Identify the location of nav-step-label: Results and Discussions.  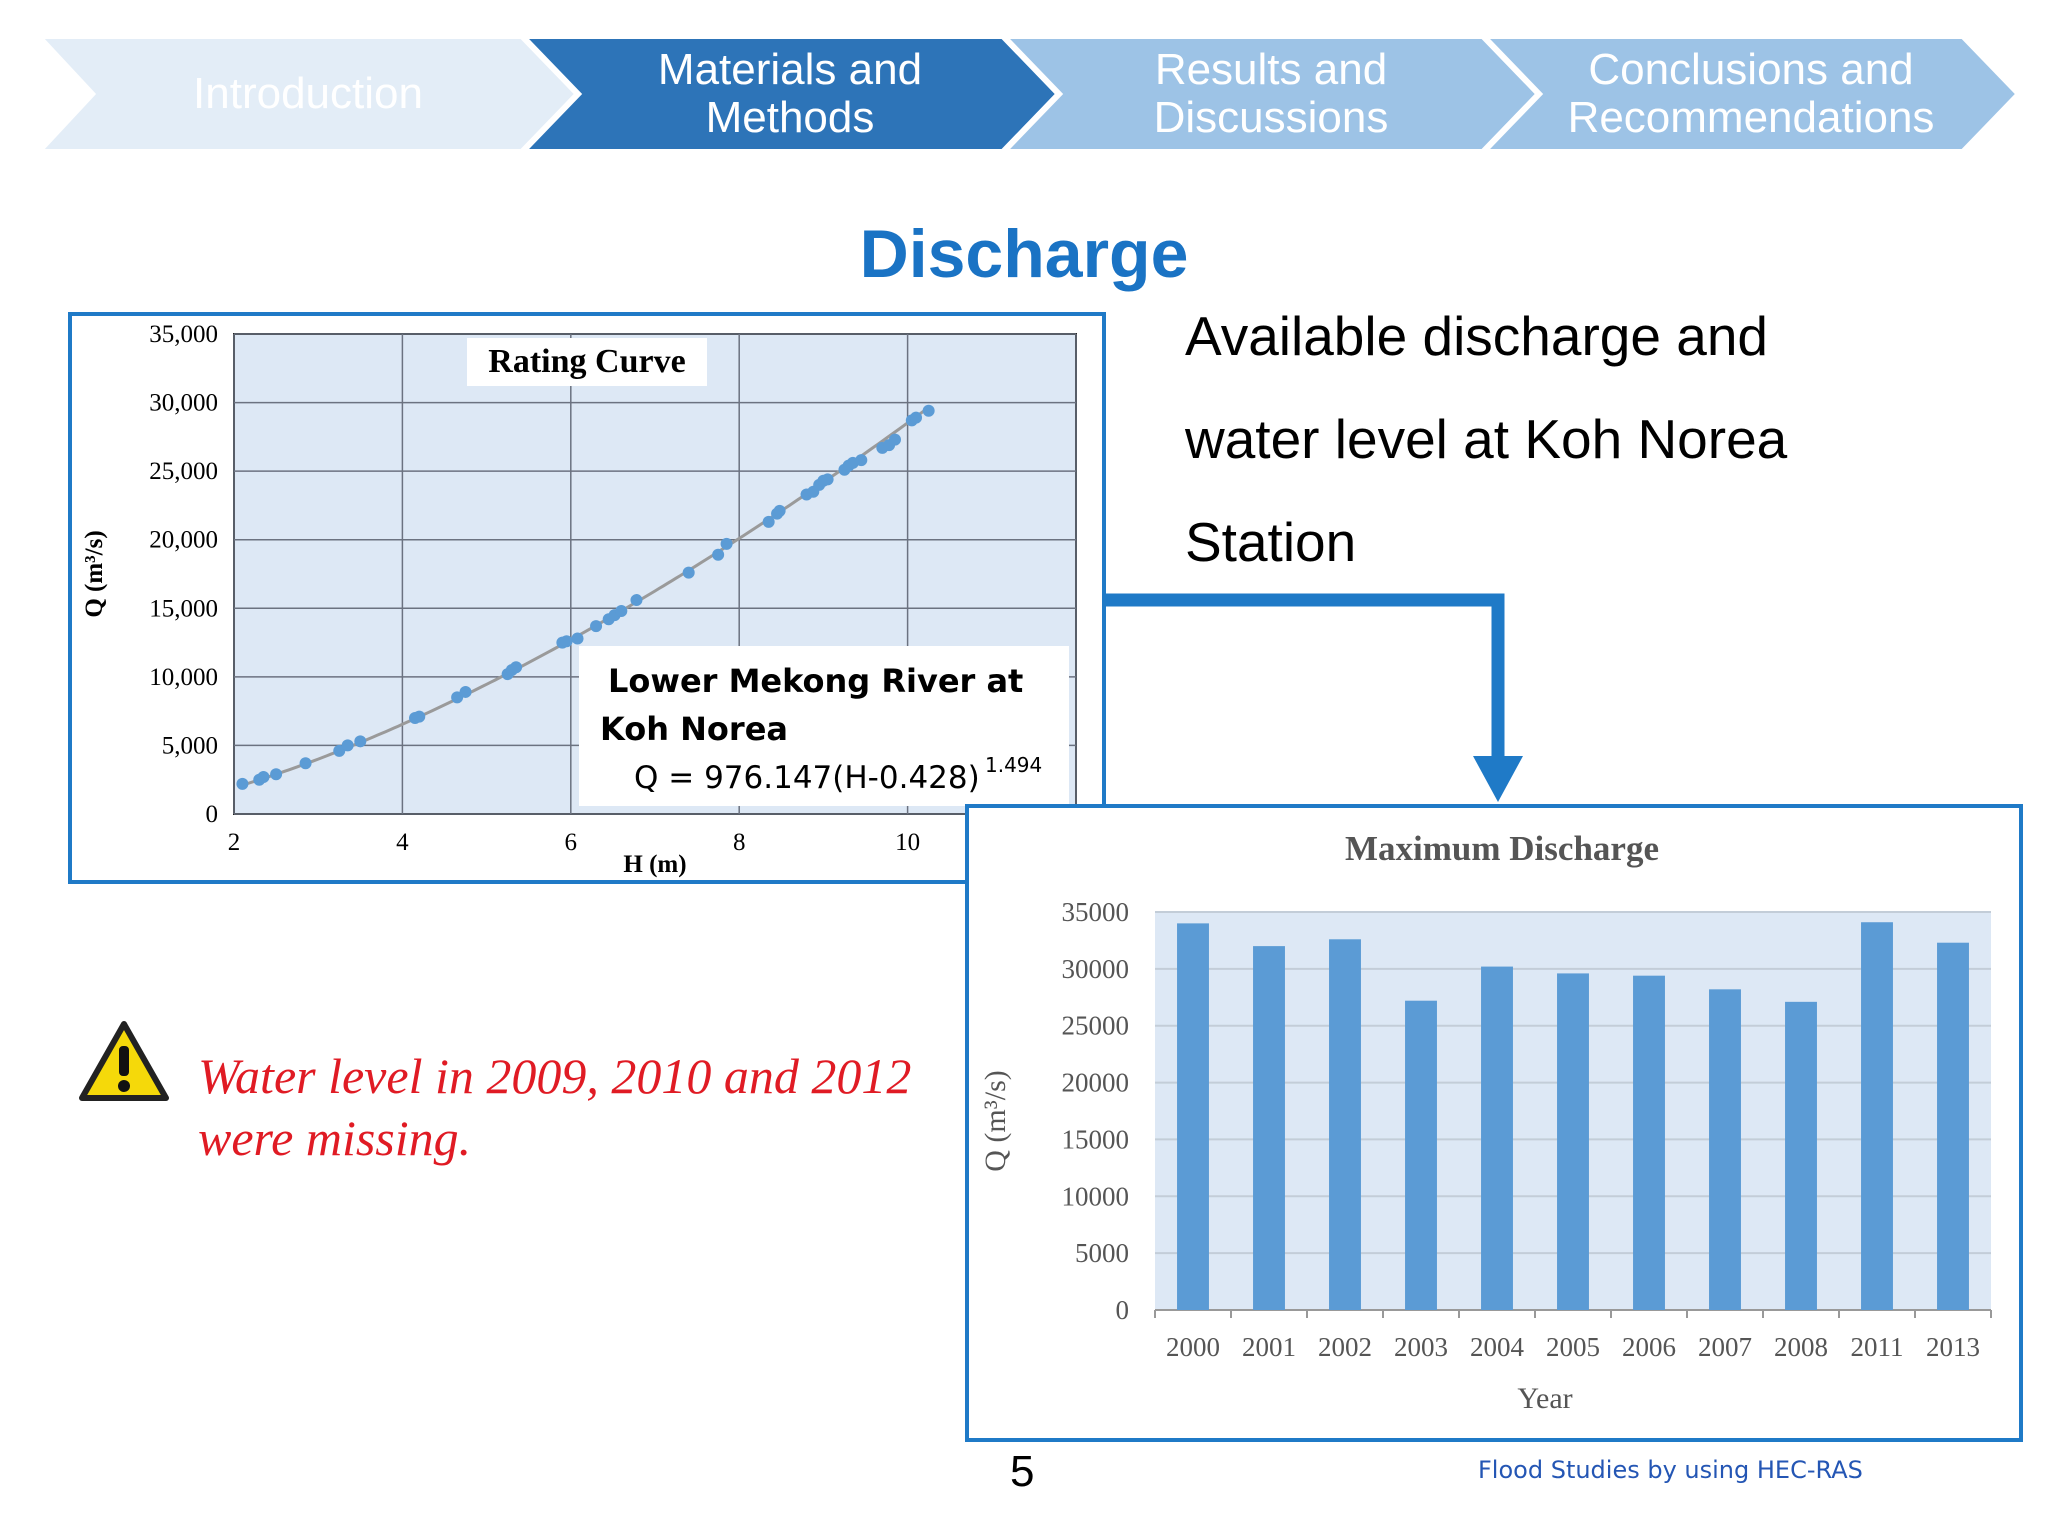
(1271, 94).